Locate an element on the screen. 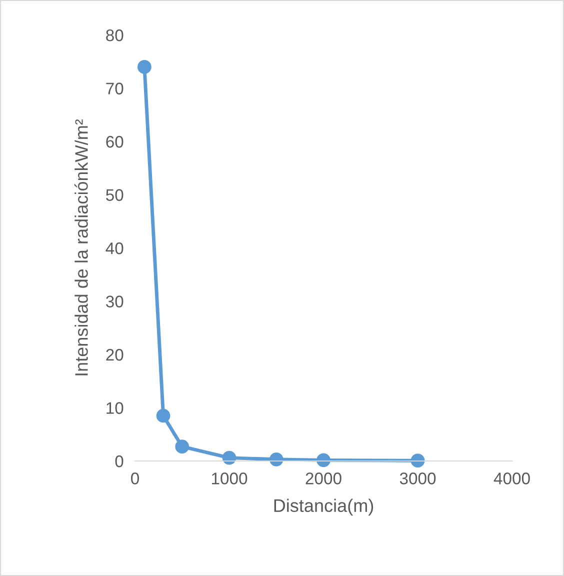 This screenshot has width=564, height=576. y-tick-label: 50 is located at coordinates (115, 195).